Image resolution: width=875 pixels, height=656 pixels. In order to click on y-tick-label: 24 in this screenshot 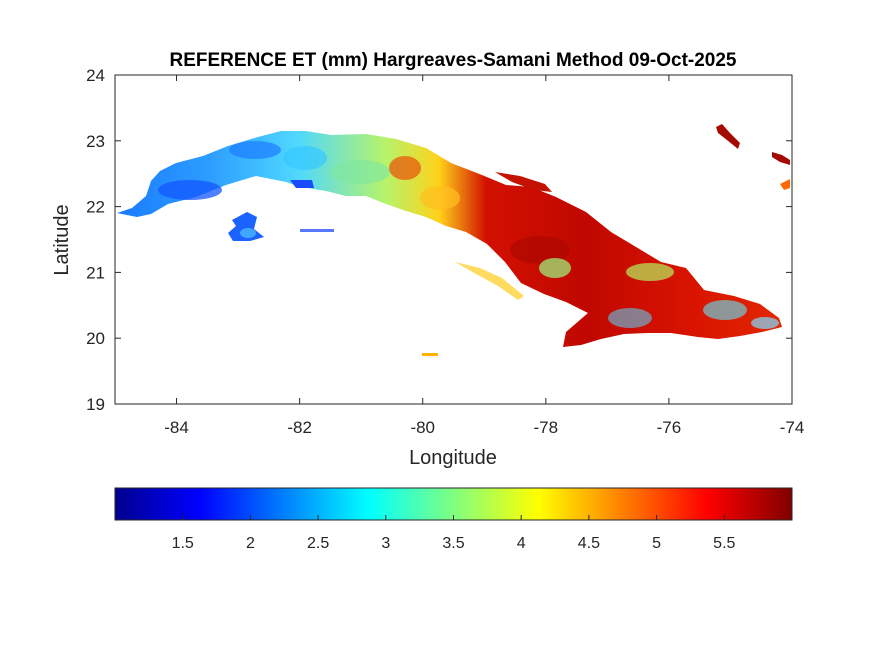, I will do `click(95, 75)`.